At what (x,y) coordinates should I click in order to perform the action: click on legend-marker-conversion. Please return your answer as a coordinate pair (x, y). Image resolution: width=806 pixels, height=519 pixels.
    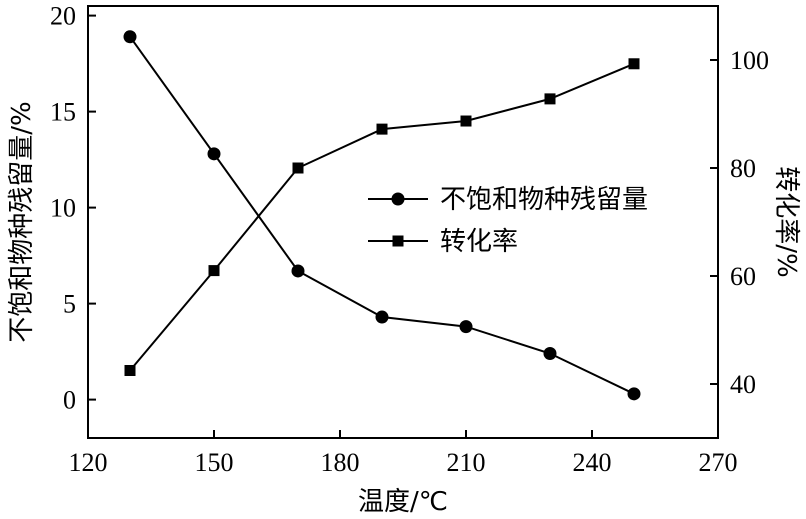
    Looking at the image, I should click on (398, 241).